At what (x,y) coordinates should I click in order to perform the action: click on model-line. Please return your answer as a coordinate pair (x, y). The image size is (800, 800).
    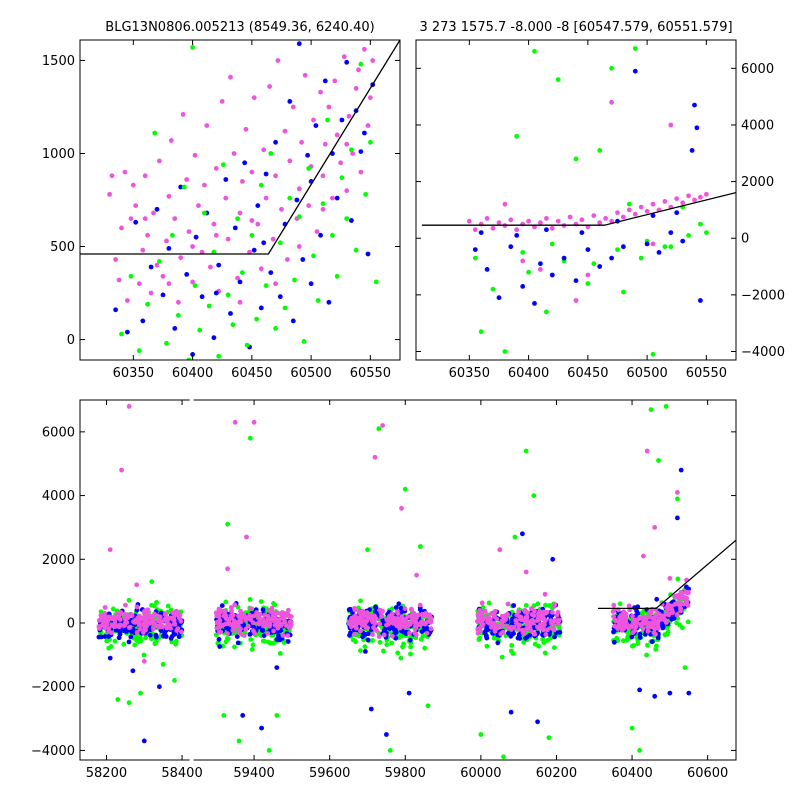
    Looking at the image, I should click on (667, 574).